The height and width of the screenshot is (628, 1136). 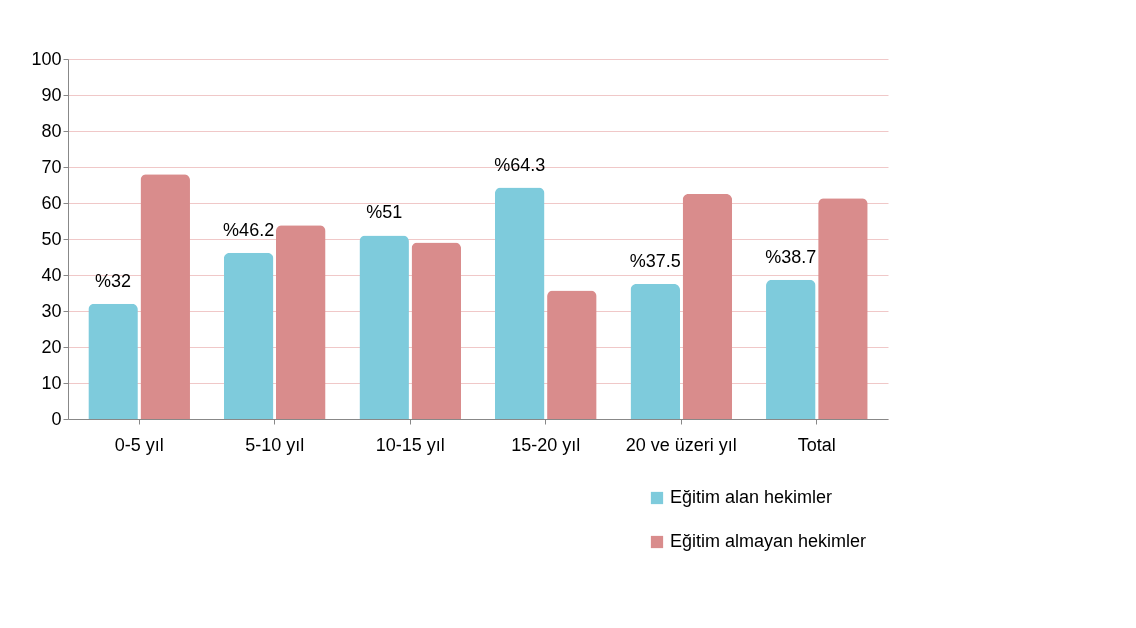 I want to click on x-tick-label: Total, so click(x=816, y=444).